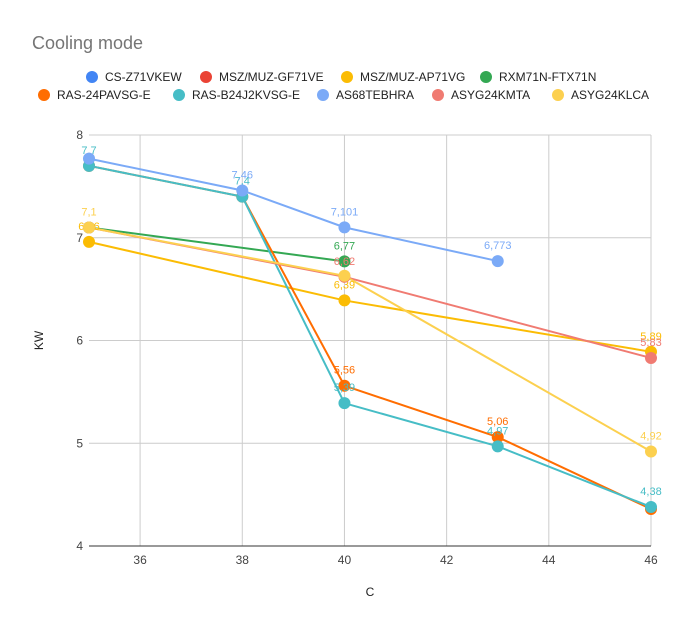  I want to click on data-label: 4,97, so click(497, 431).